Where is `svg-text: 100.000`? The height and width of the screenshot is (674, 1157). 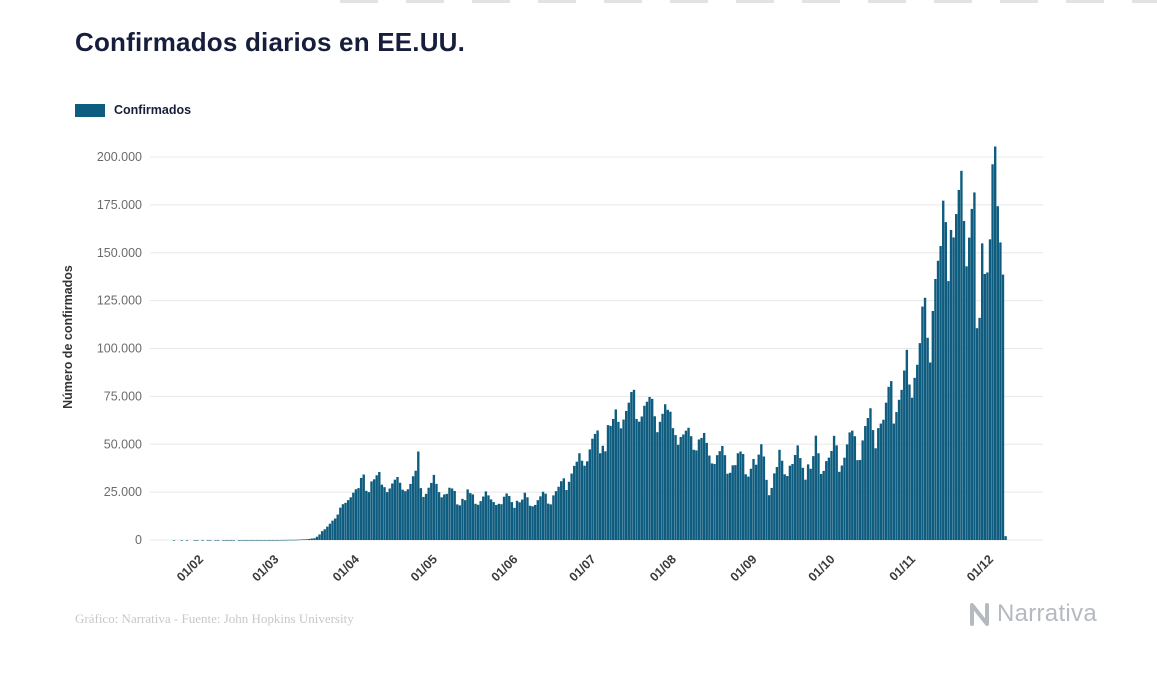 svg-text: 100.000 is located at coordinates (119, 349).